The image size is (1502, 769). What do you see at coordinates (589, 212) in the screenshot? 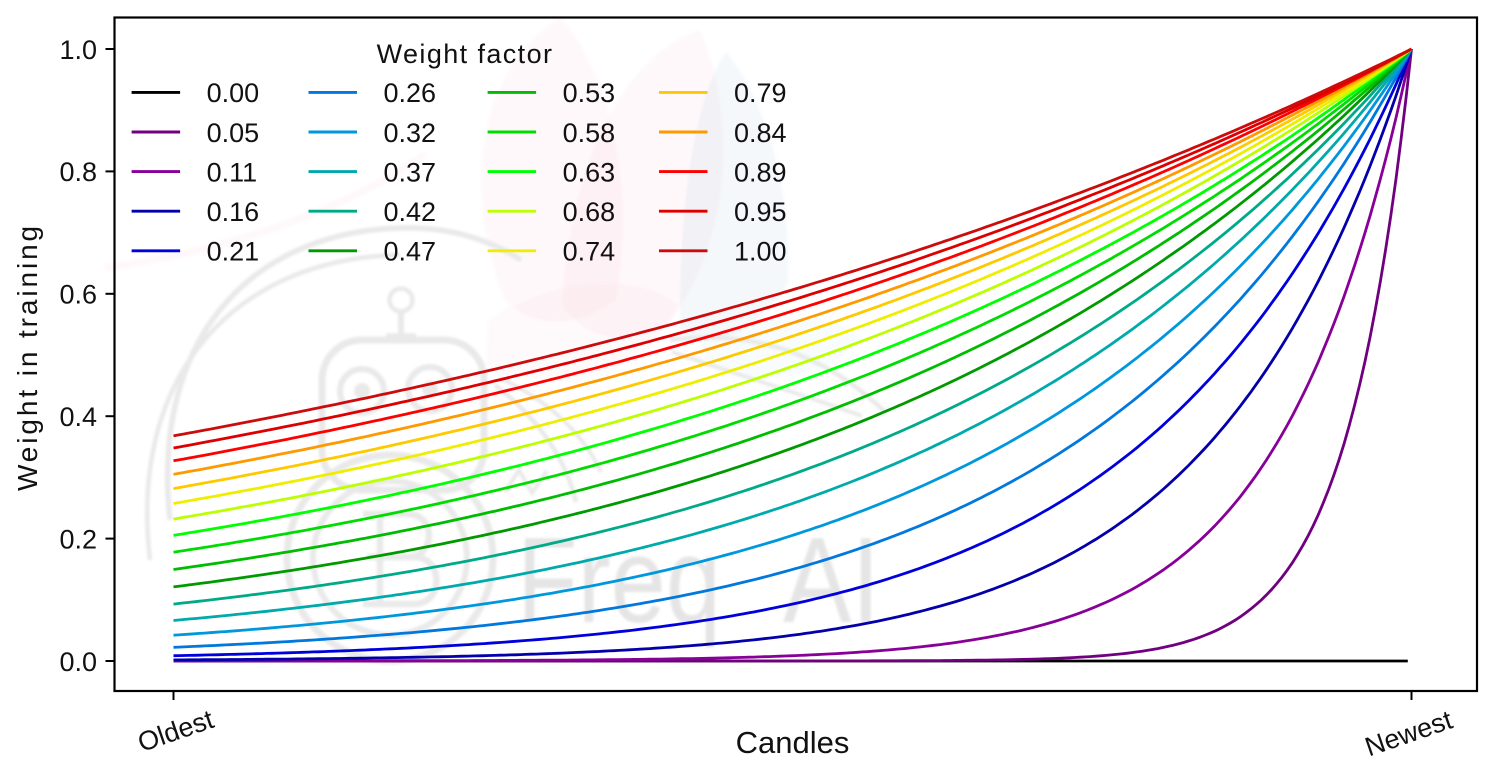
I see `svg-text: 0.68` at bounding box center [589, 212].